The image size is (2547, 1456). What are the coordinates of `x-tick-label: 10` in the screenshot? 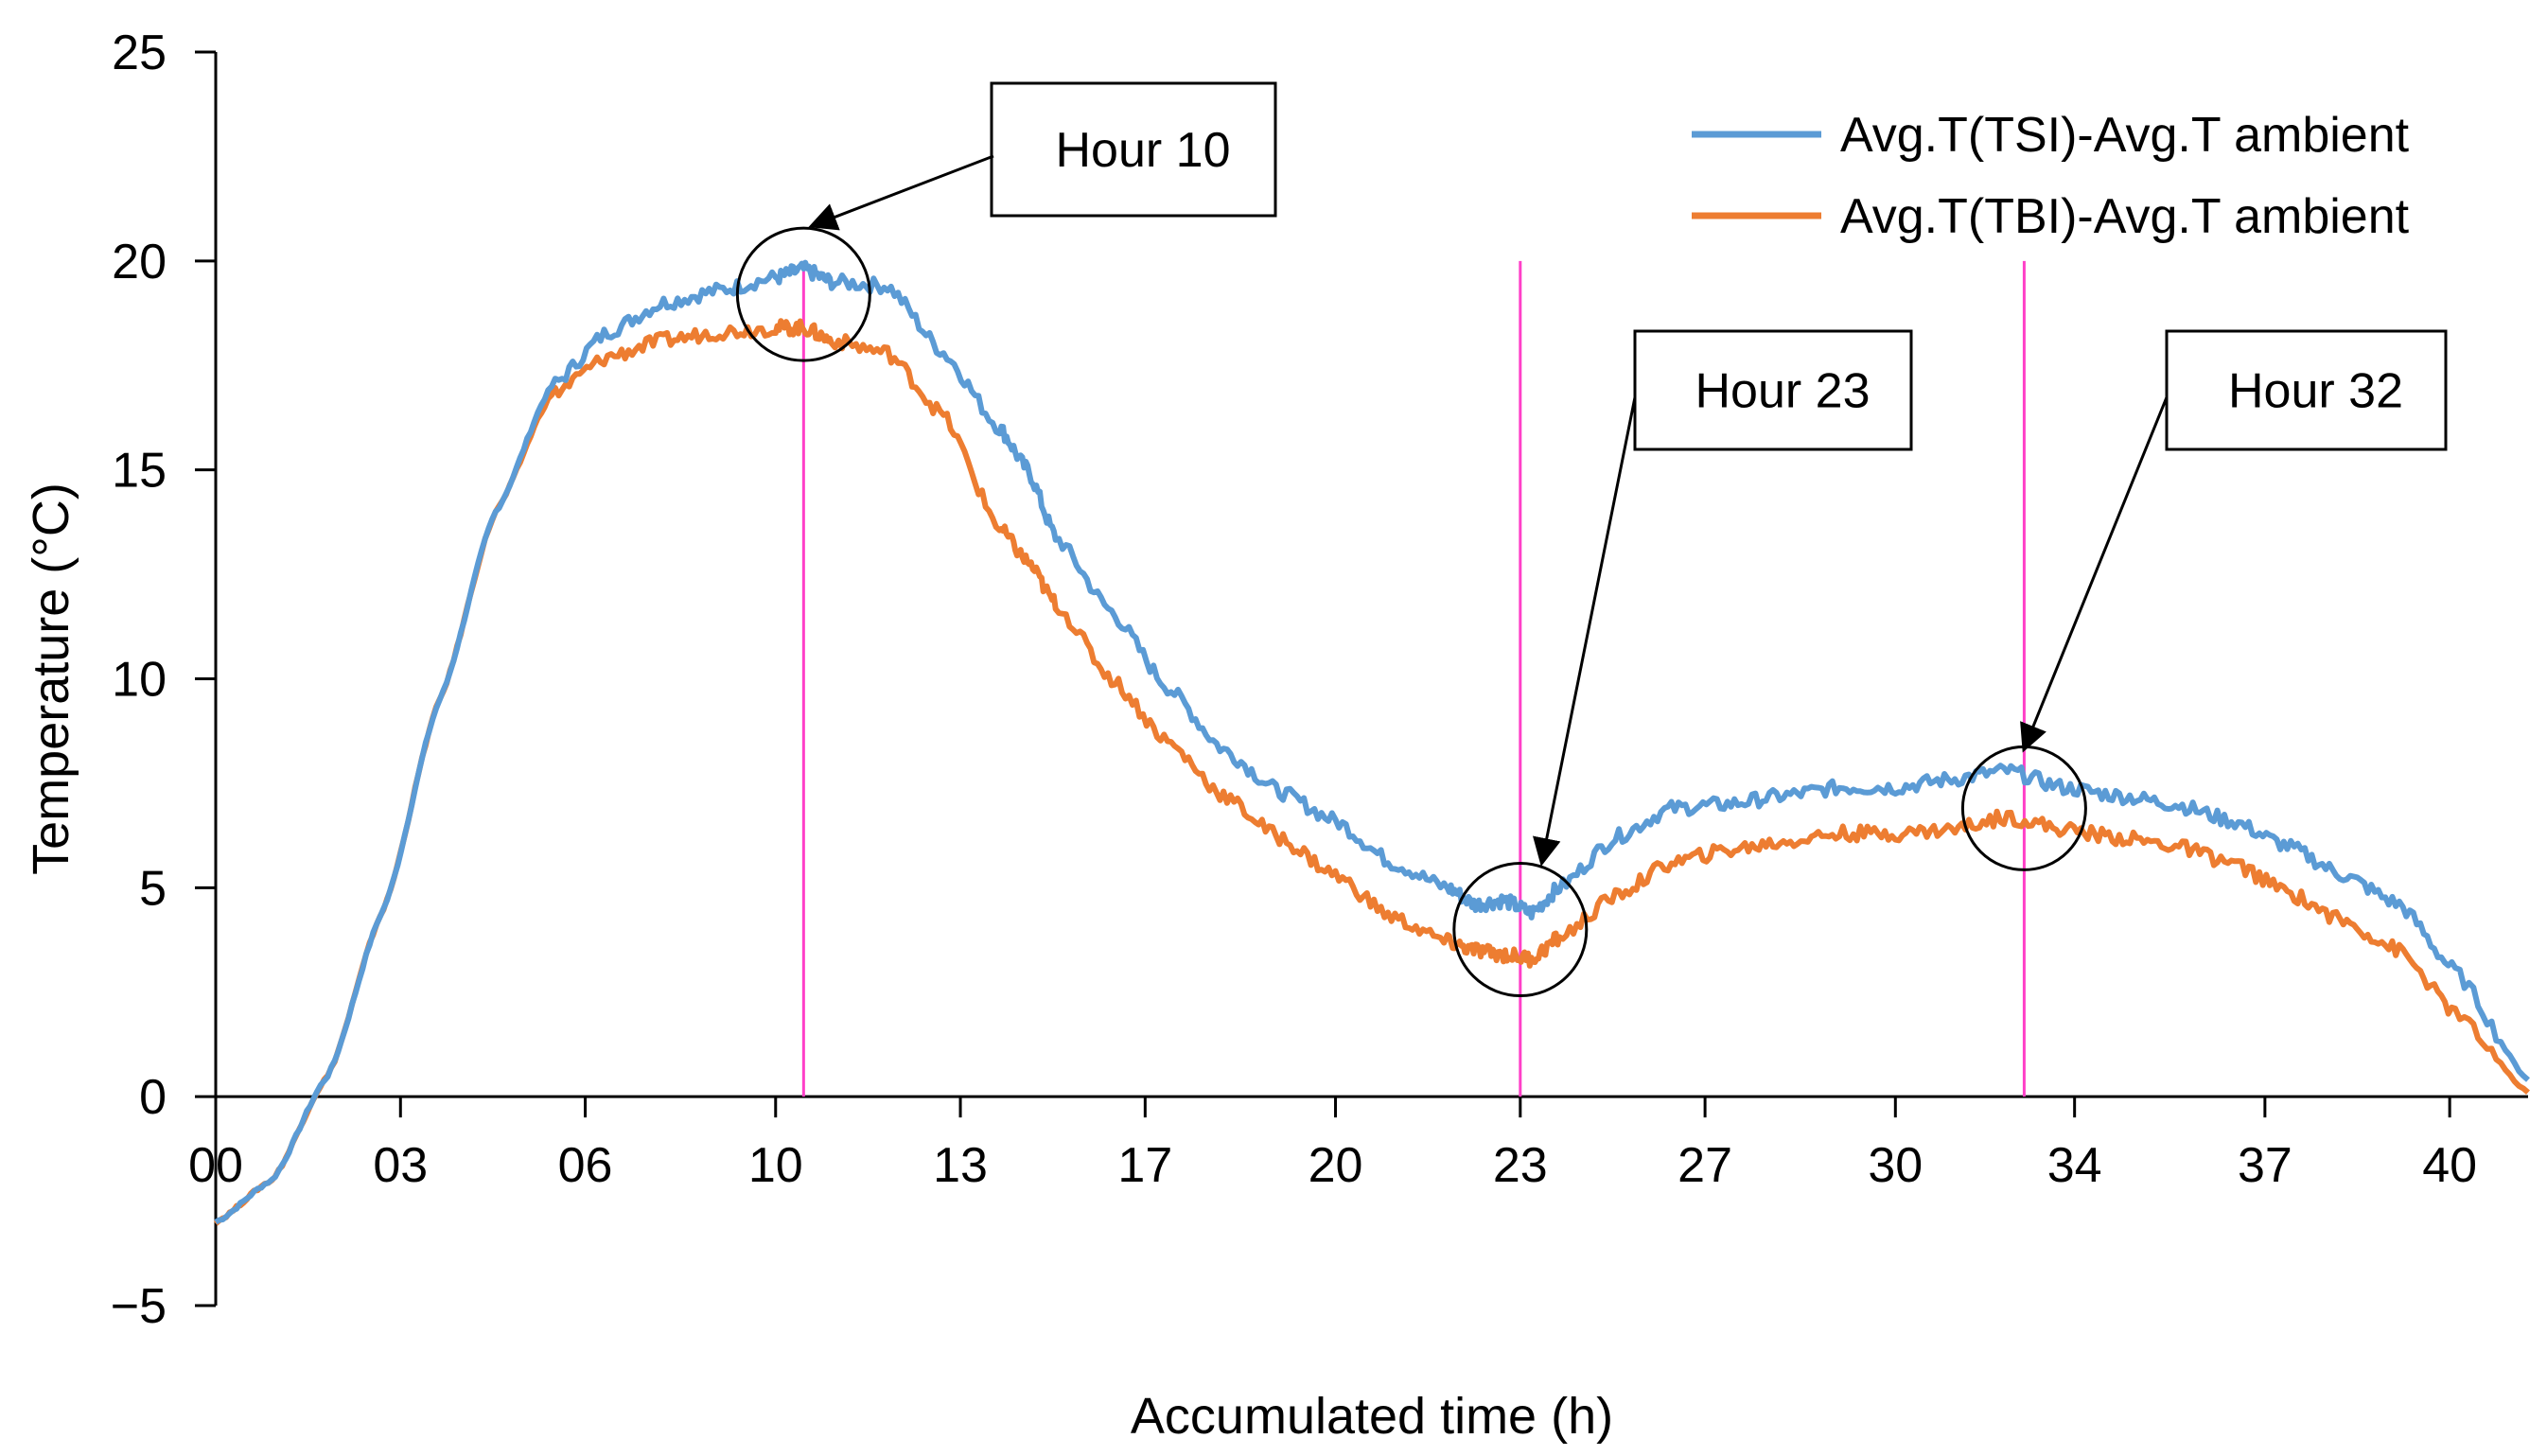 It's located at (775, 1165).